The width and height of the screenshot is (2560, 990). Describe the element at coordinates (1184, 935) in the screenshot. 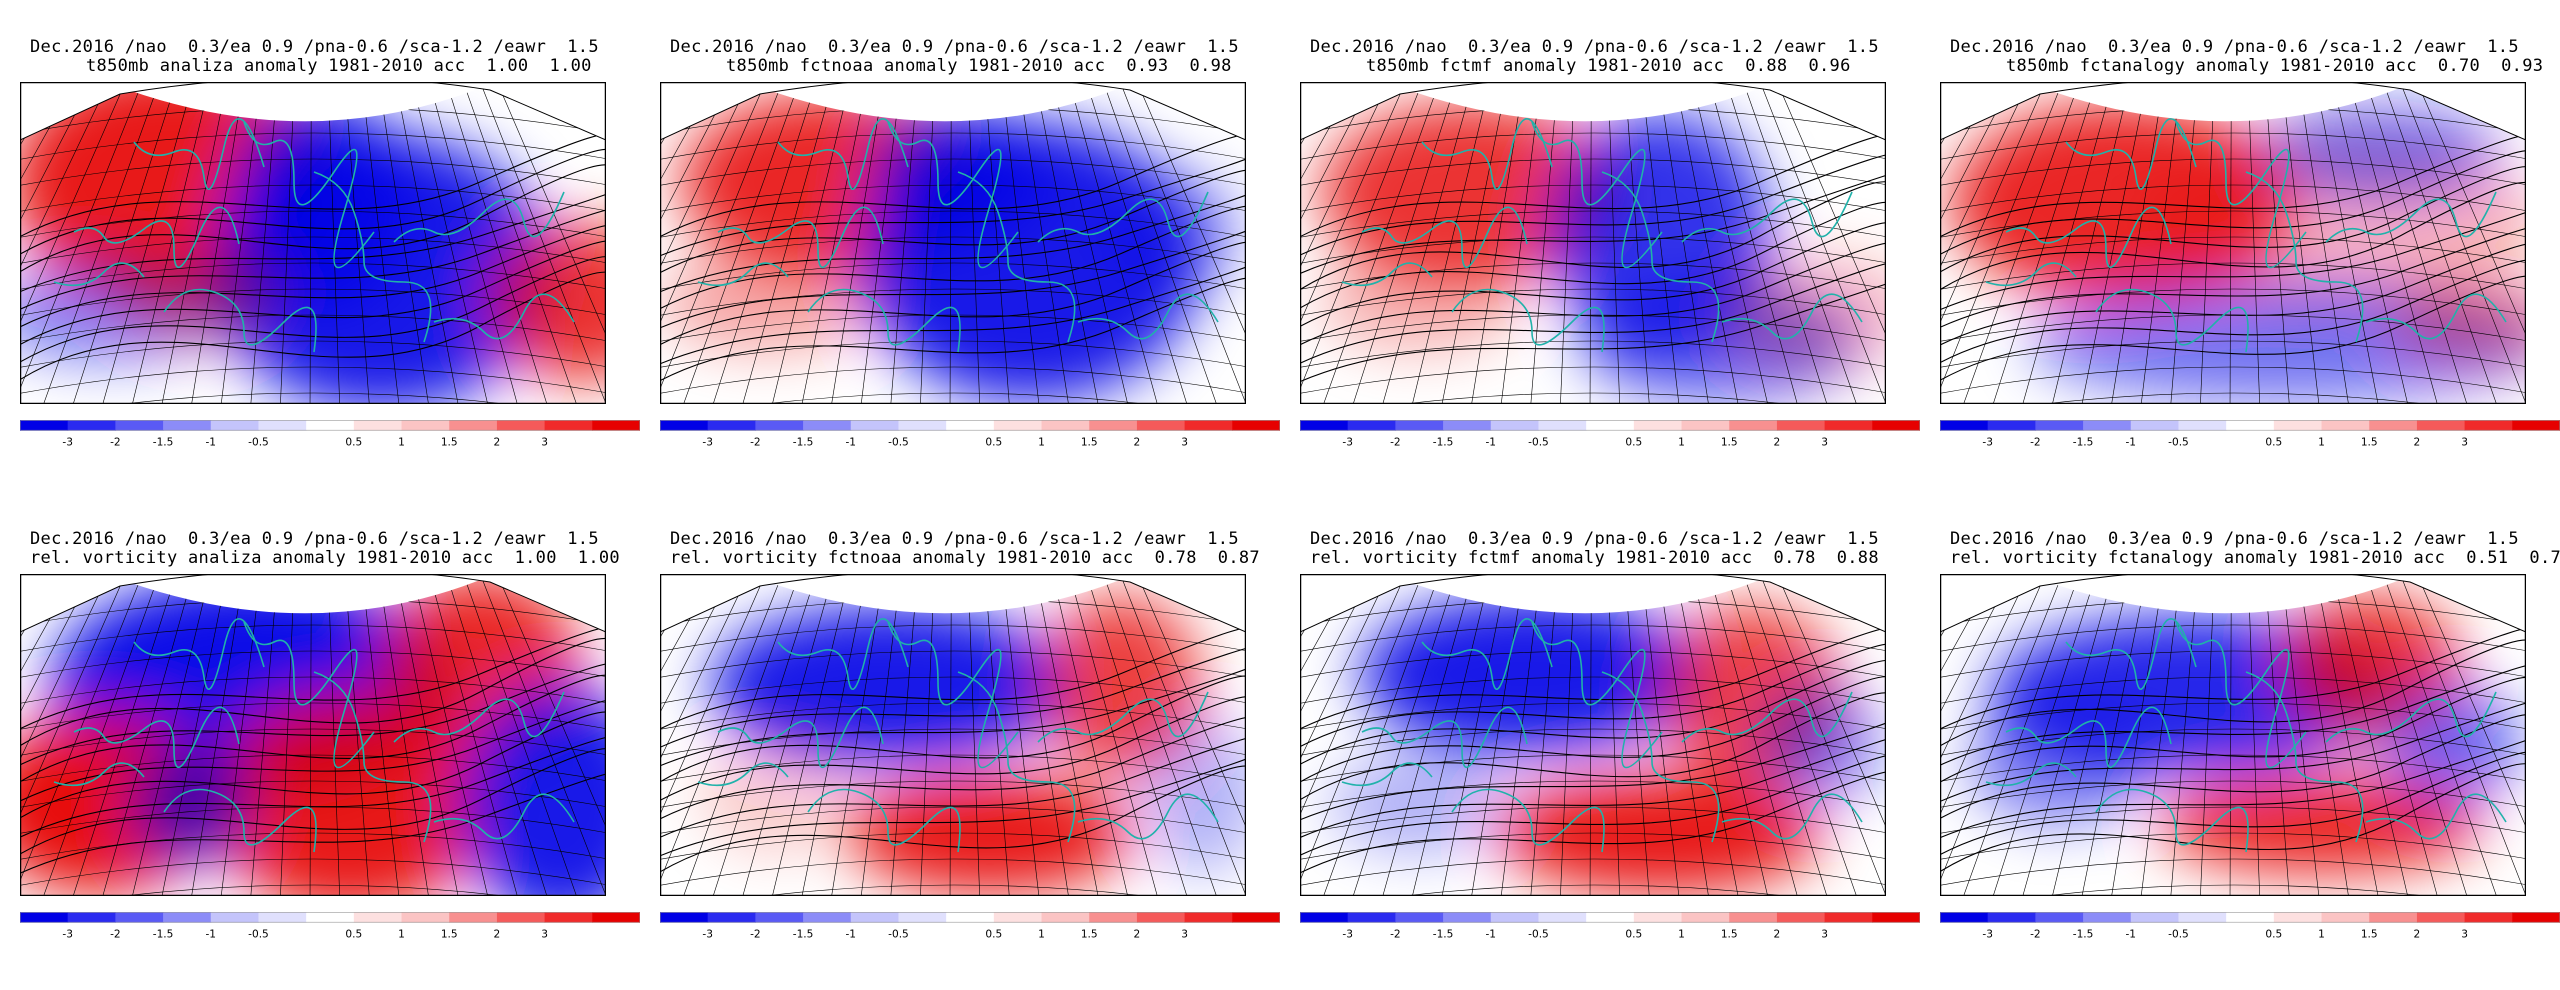

I see `colorbar-tick-label: 3` at that location.